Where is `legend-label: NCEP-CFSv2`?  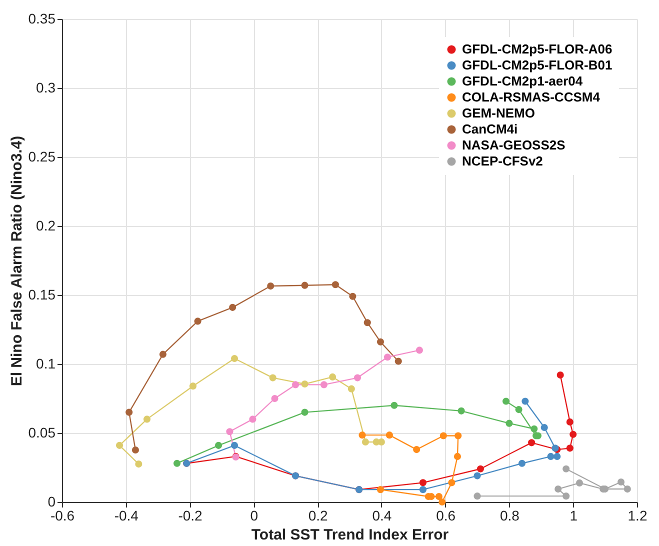
legend-label: NCEP-CFSv2 is located at coordinates (502, 161).